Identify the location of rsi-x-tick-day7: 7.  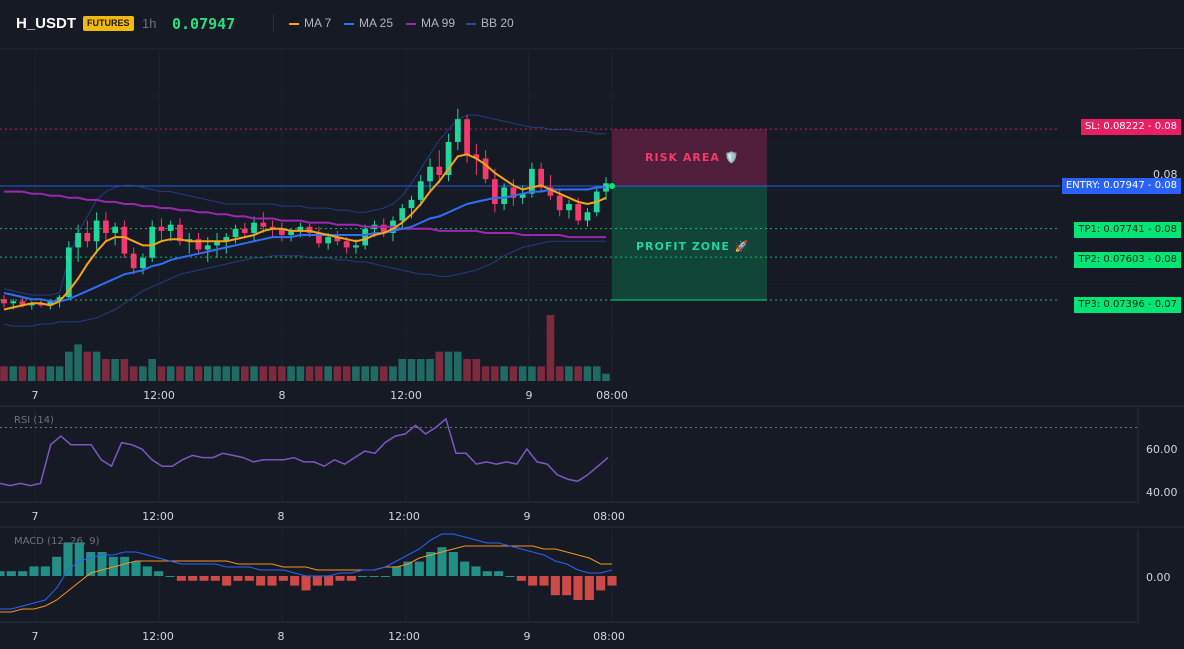
(35, 516).